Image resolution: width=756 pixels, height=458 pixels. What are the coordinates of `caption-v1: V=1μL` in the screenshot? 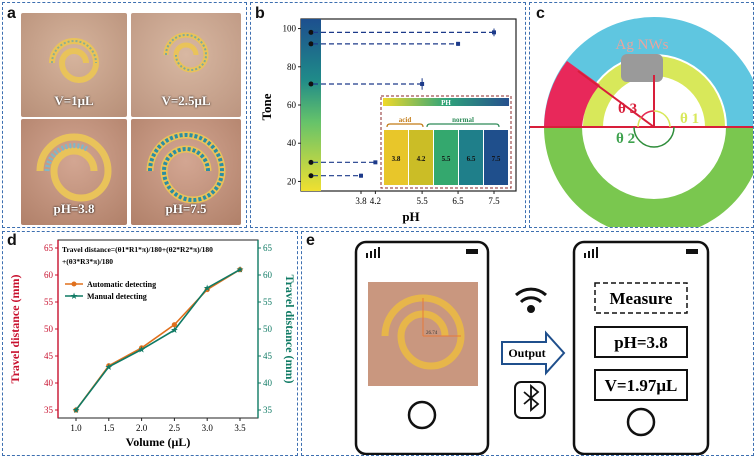 It's located at (74, 100).